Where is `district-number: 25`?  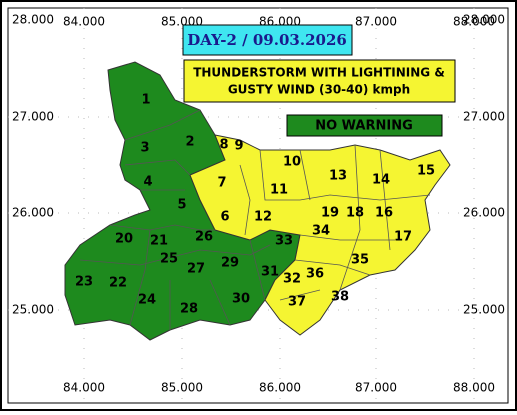
district-number: 25 is located at coordinates (169, 259).